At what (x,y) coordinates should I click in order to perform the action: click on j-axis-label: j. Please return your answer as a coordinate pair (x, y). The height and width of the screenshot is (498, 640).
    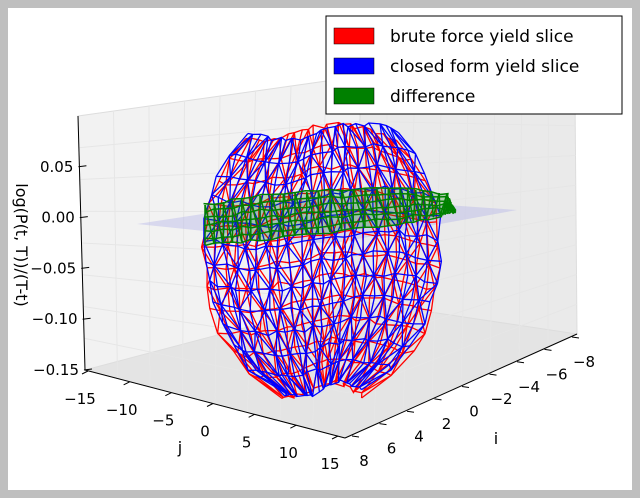
    Looking at the image, I should click on (179, 447).